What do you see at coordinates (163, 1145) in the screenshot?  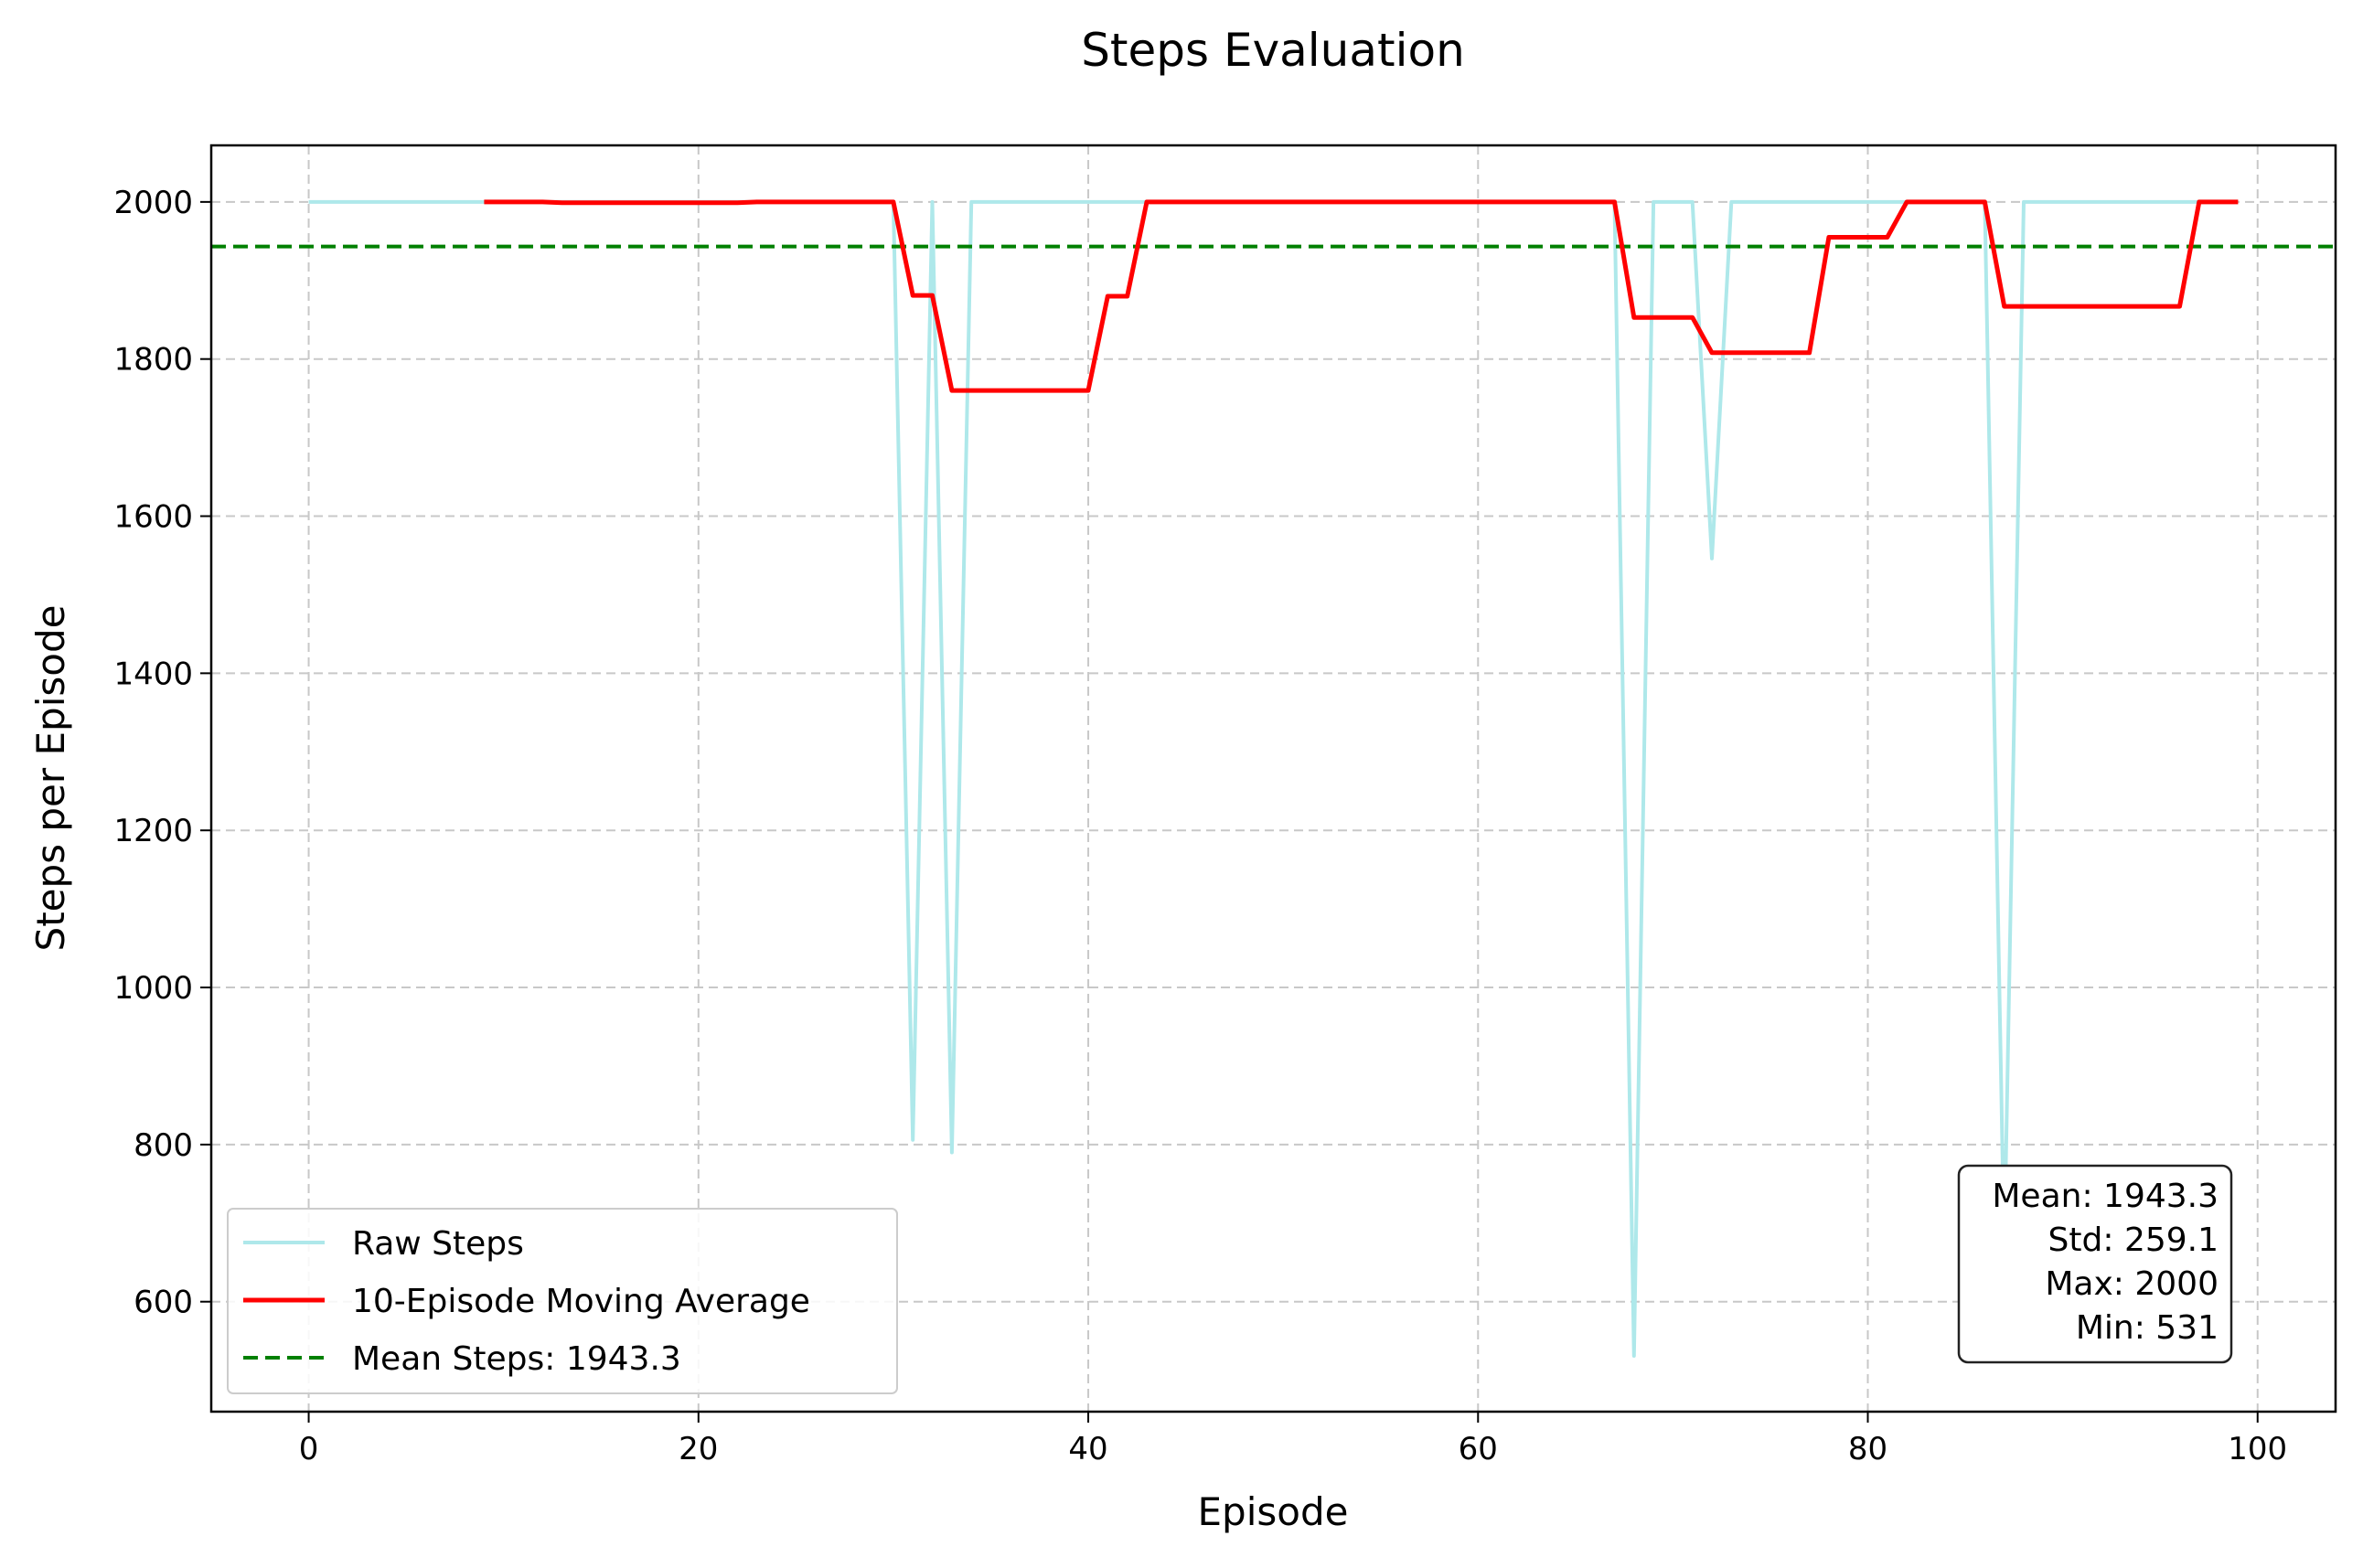 I see `y-tick-label: 800` at bounding box center [163, 1145].